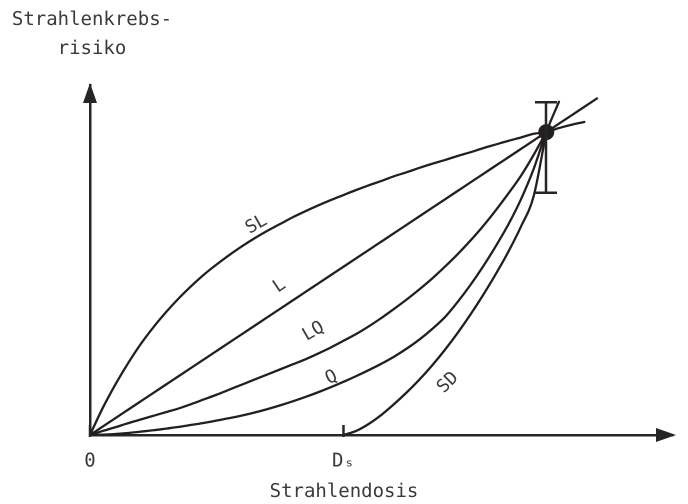 The height and width of the screenshot is (504, 688). Describe the element at coordinates (90, 460) in the screenshot. I see `x-tick-label: 0` at that location.